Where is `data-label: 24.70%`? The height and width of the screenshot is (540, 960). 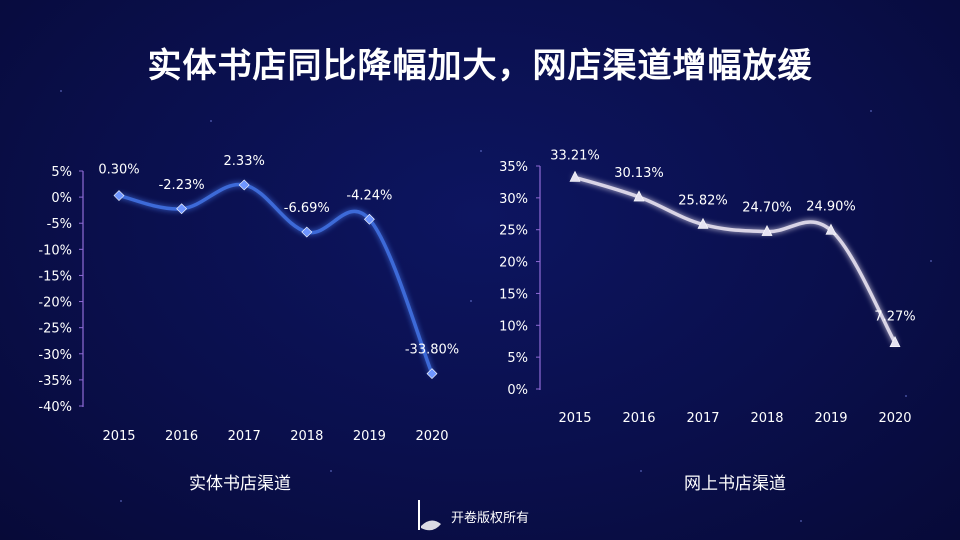
data-label: 24.70% is located at coordinates (767, 208).